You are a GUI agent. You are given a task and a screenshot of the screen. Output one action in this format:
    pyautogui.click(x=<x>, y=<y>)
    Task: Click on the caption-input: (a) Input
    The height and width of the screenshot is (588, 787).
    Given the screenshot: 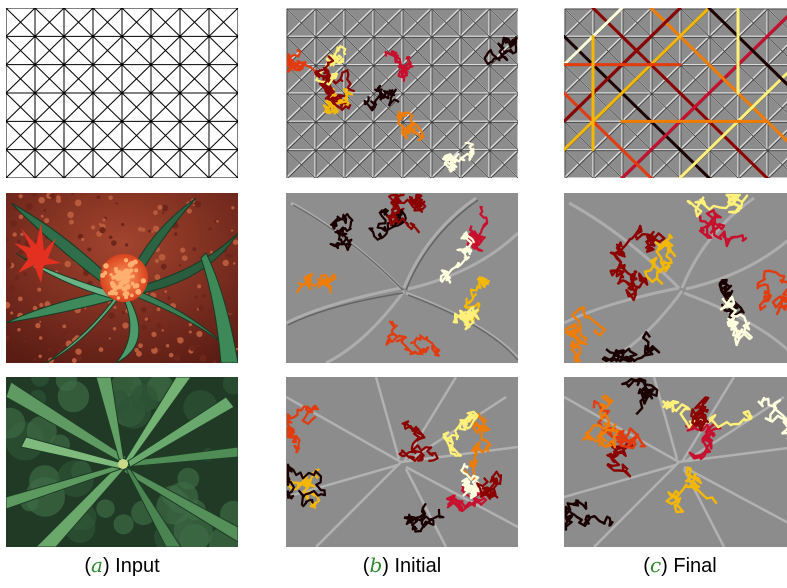 What is the action you would take?
    pyautogui.click(x=122, y=565)
    